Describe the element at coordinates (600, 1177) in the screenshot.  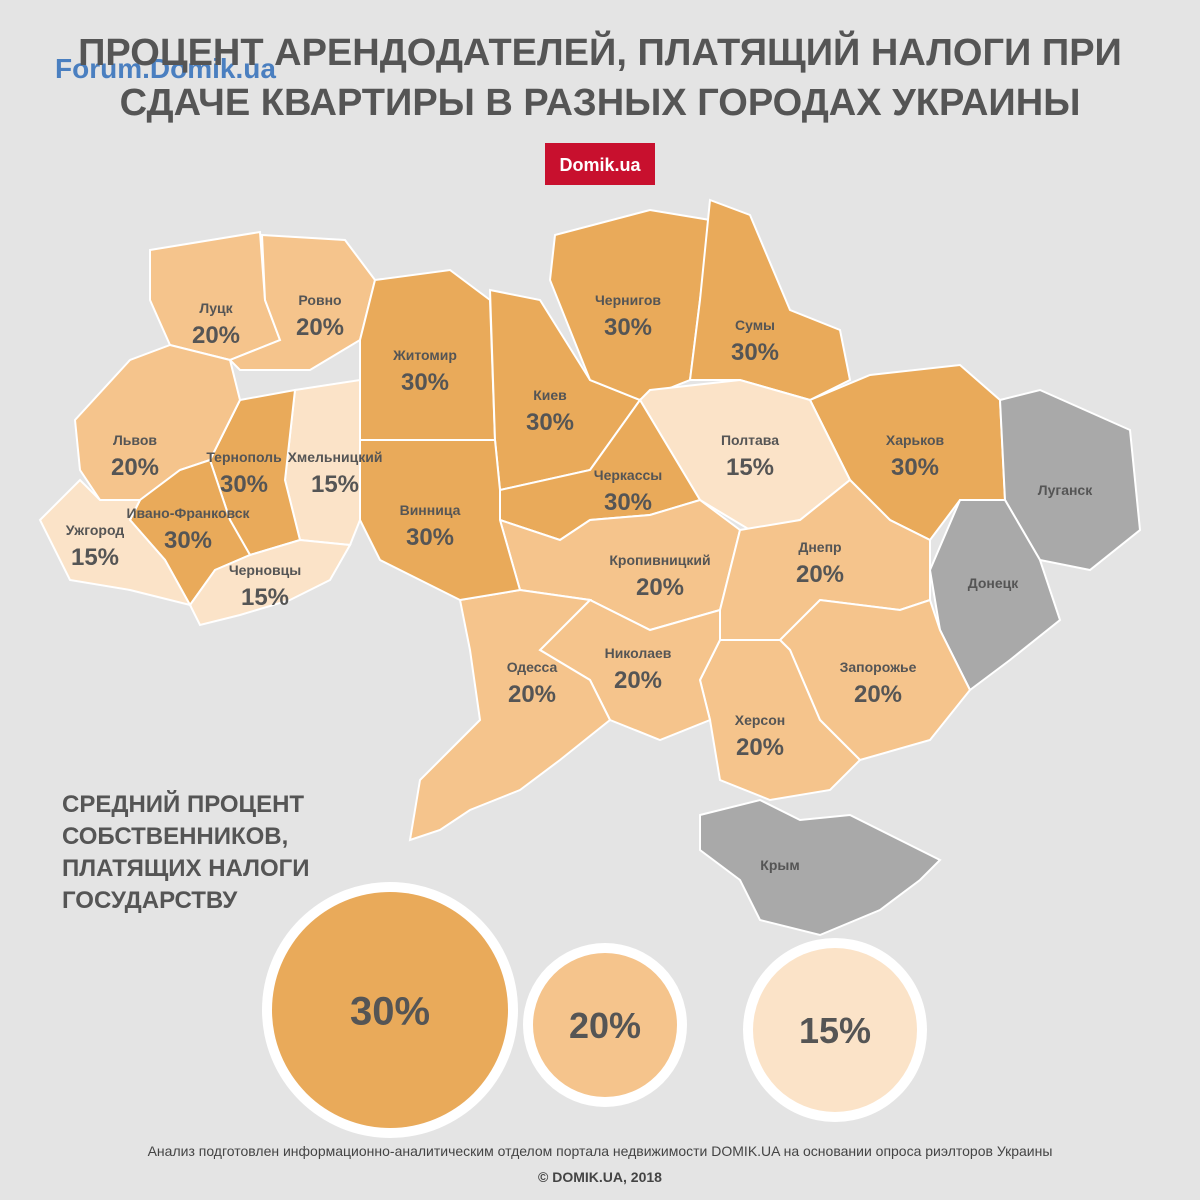
I see `footer-copyright: © DOMIK.UA, 2018` at that location.